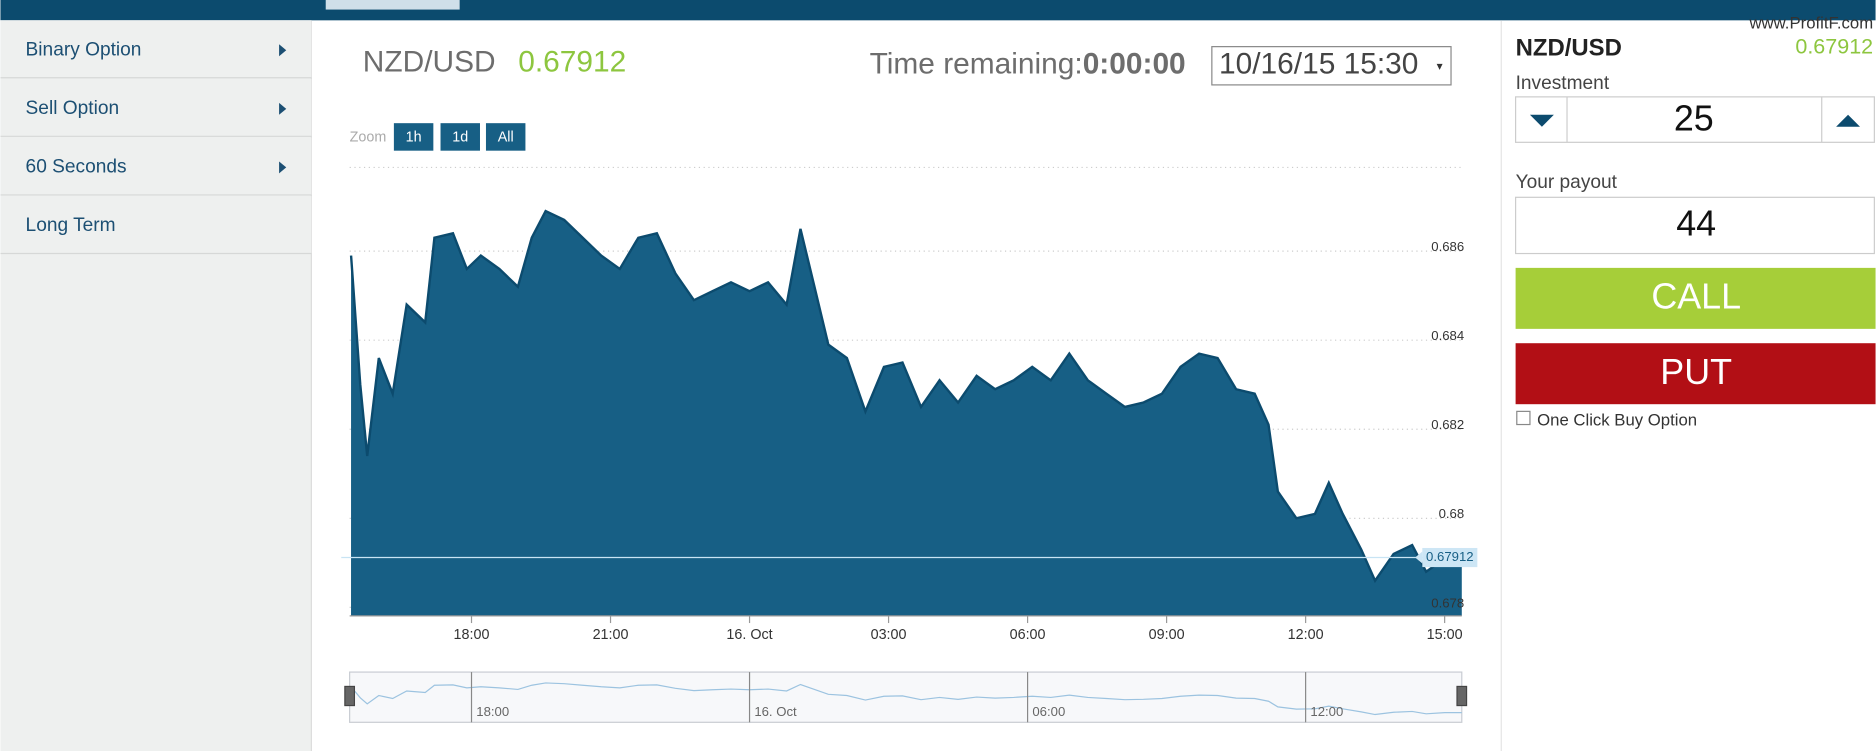 This screenshot has height=751, width=1876. Describe the element at coordinates (1447, 602) in the screenshot. I see `y-tick-label: 0.678` at that location.